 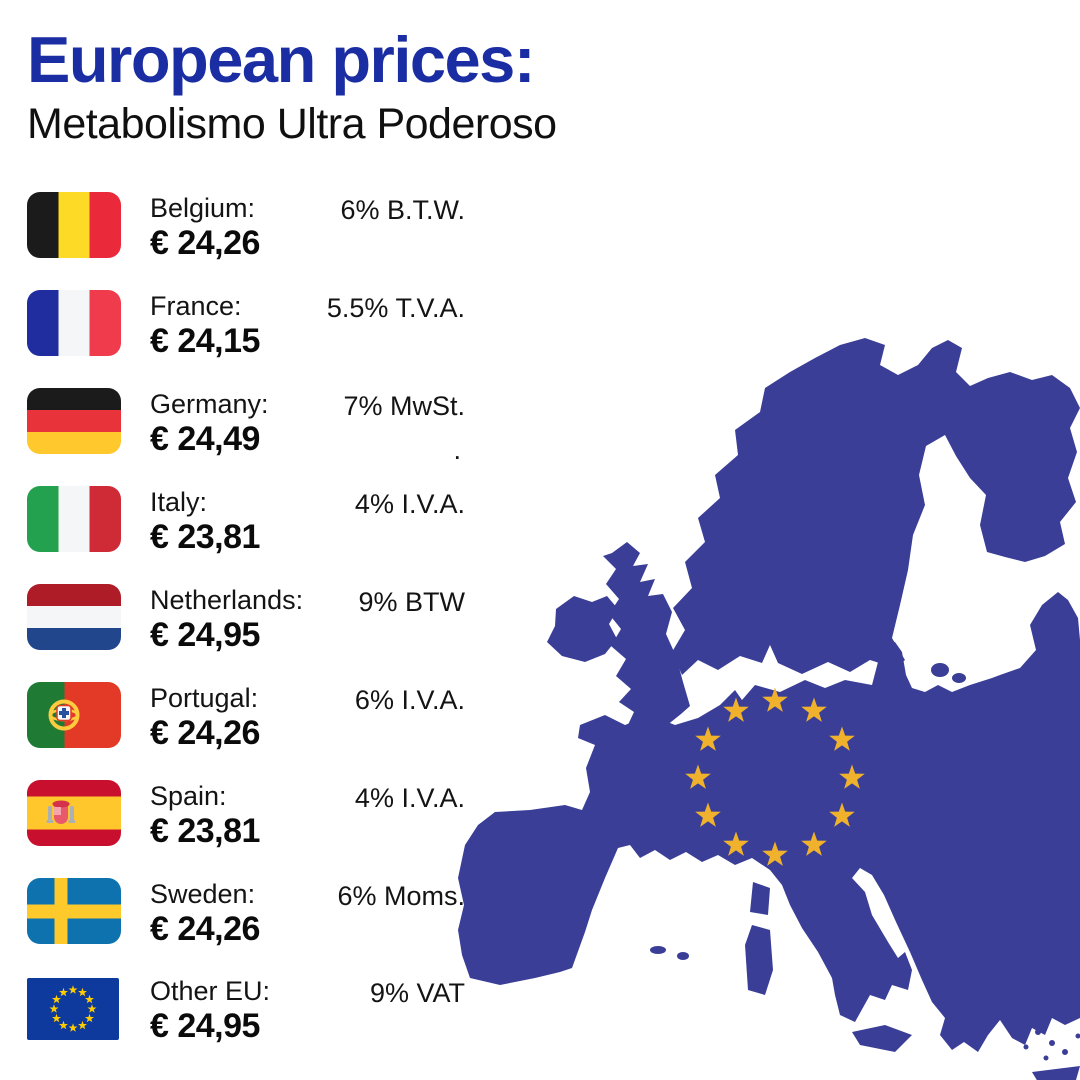 What do you see at coordinates (457, 450) in the screenshot?
I see `tax-label-extra: .` at bounding box center [457, 450].